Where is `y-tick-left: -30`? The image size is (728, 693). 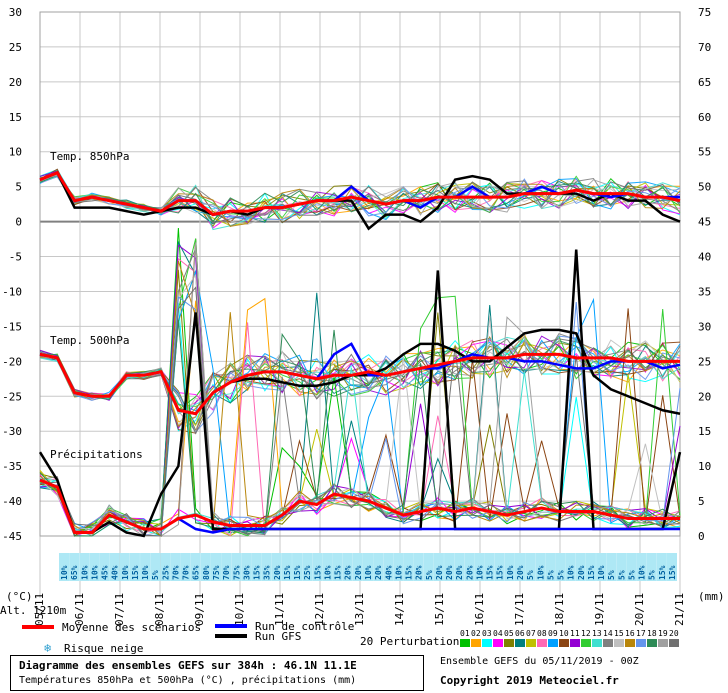
y-tick-left: -30 is located at coordinates (12, 431).